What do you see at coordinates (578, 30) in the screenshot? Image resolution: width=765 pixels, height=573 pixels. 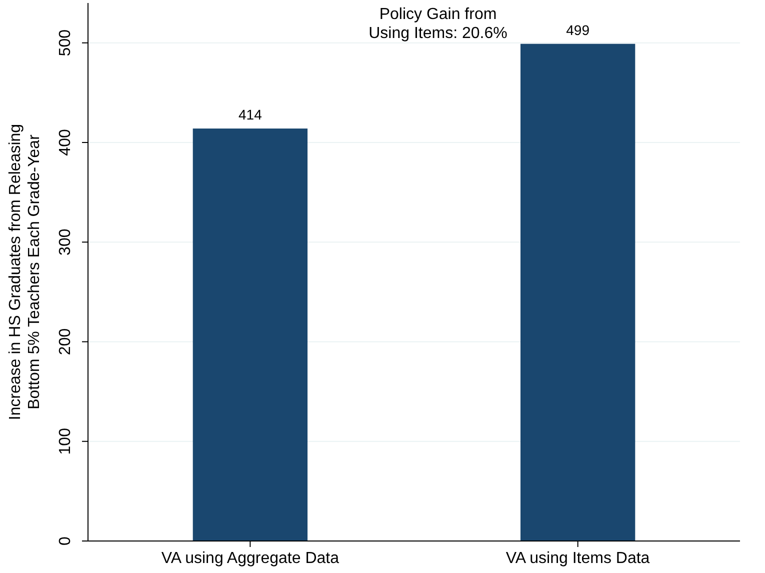 I see `data-label: 499` at bounding box center [578, 30].